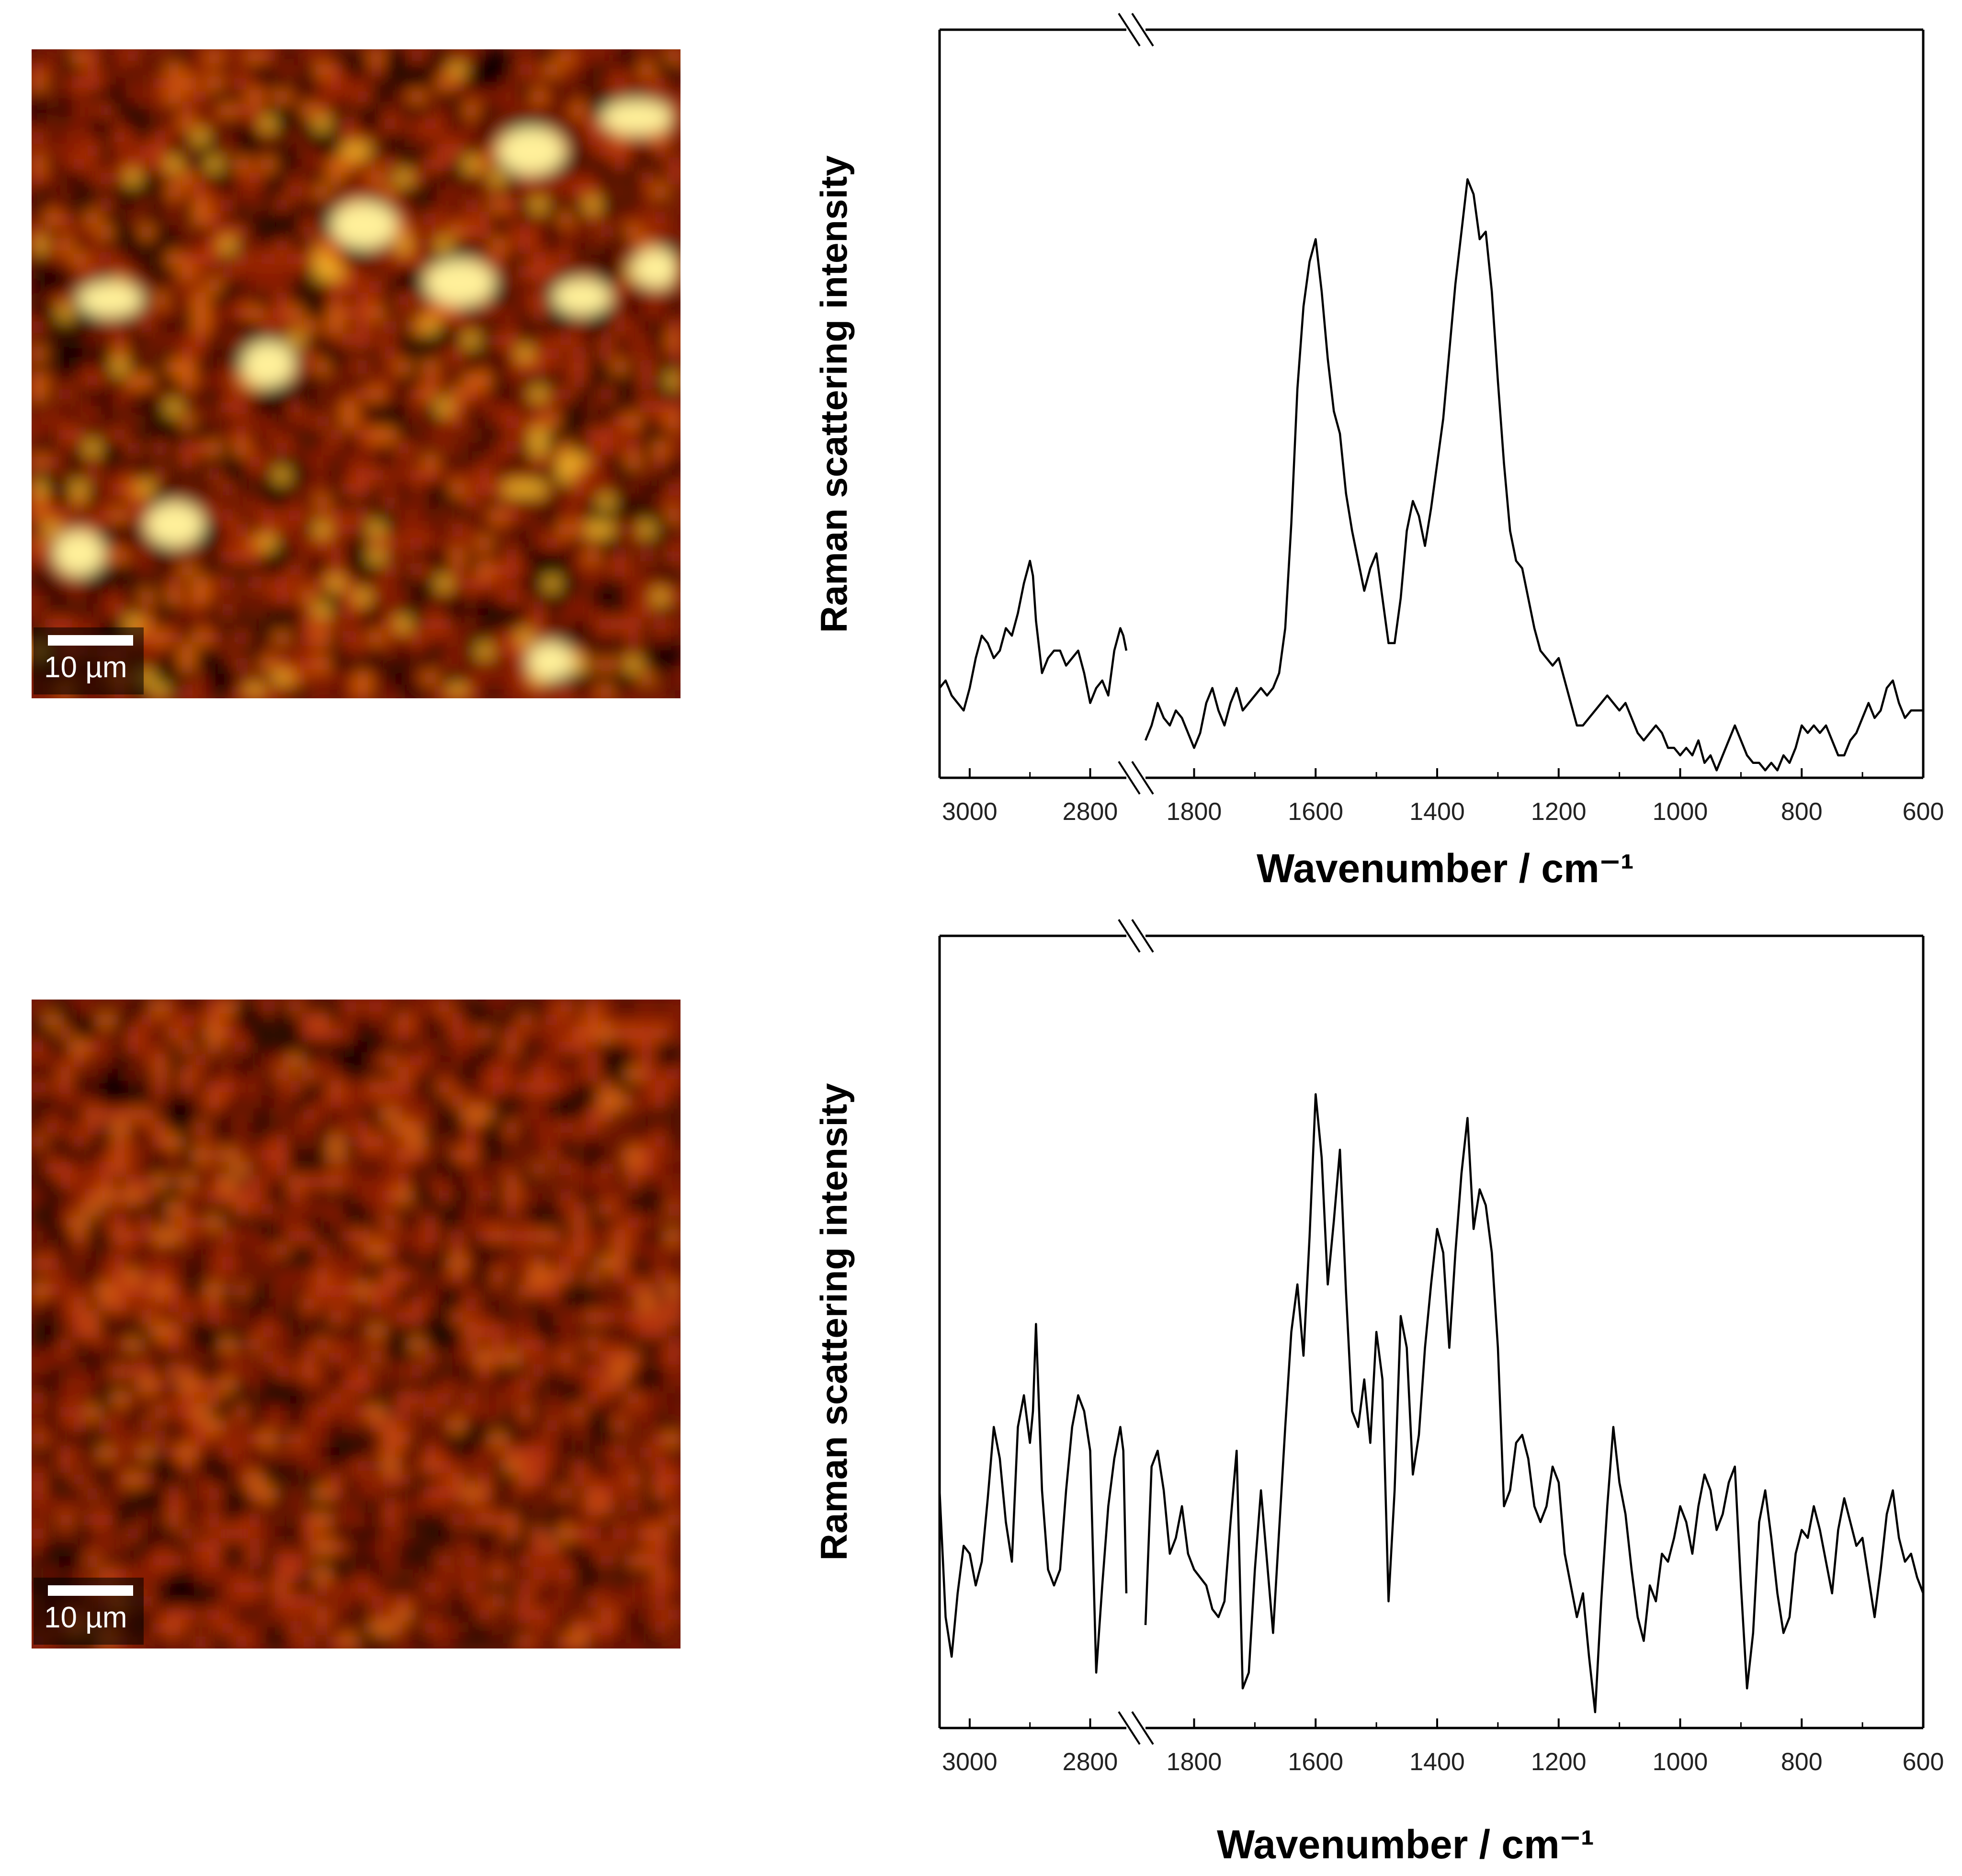  What do you see at coordinates (356, 1324) in the screenshot?
I see `raman-map-2: 10 µm` at bounding box center [356, 1324].